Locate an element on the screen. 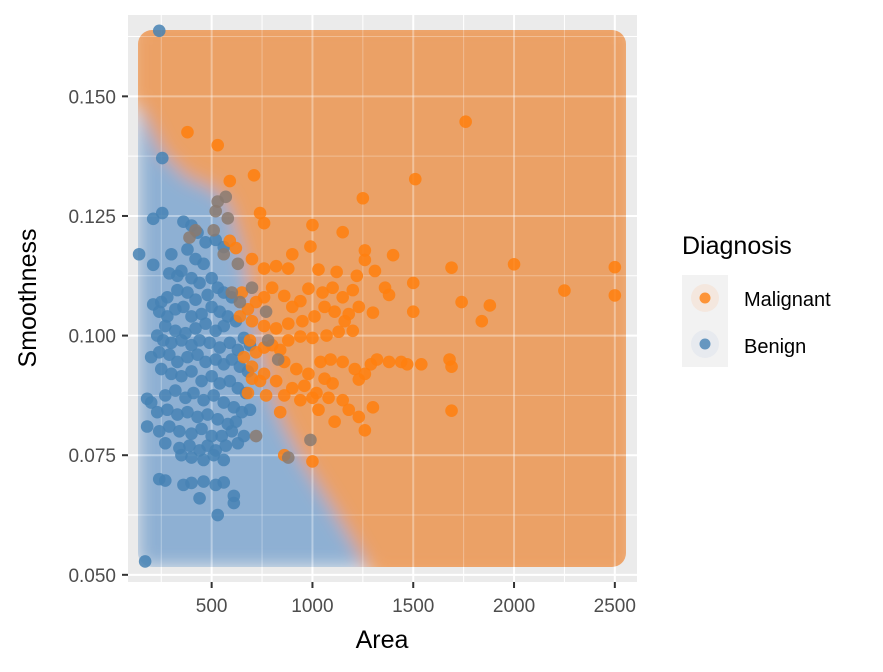  y-tick-label: 0.050 is located at coordinates (92, 576).